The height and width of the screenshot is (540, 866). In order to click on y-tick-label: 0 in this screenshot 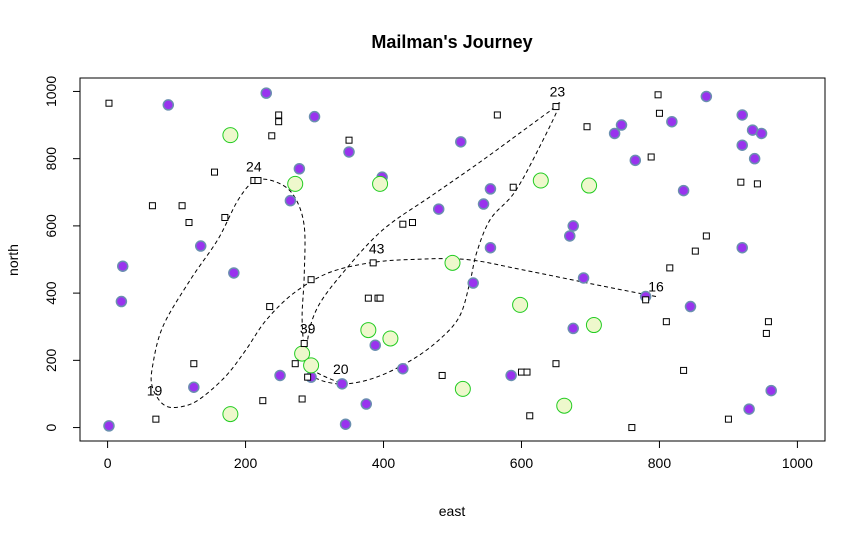, I will do `click(51, 427)`.